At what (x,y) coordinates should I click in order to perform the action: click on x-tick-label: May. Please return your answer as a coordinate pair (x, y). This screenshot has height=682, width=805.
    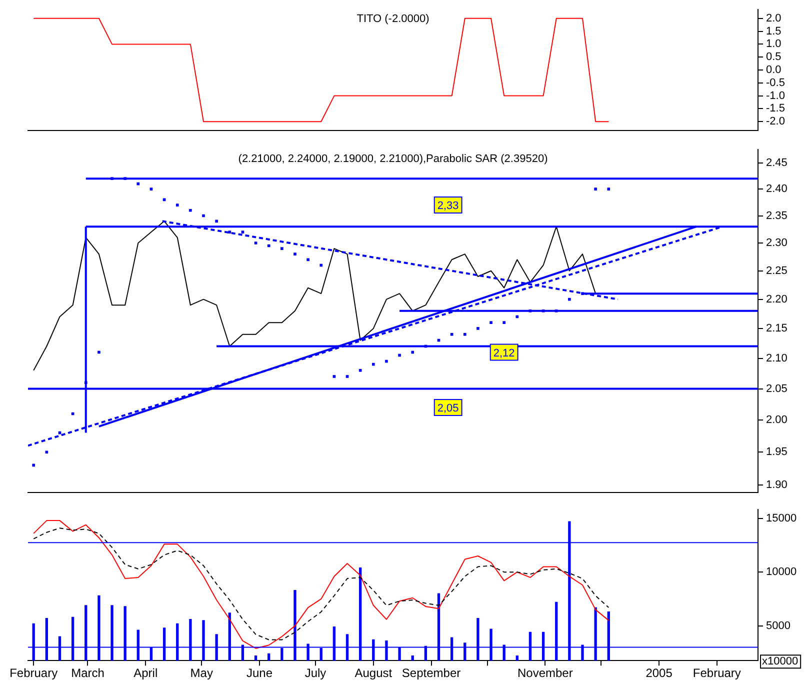
    Looking at the image, I should click on (201, 673).